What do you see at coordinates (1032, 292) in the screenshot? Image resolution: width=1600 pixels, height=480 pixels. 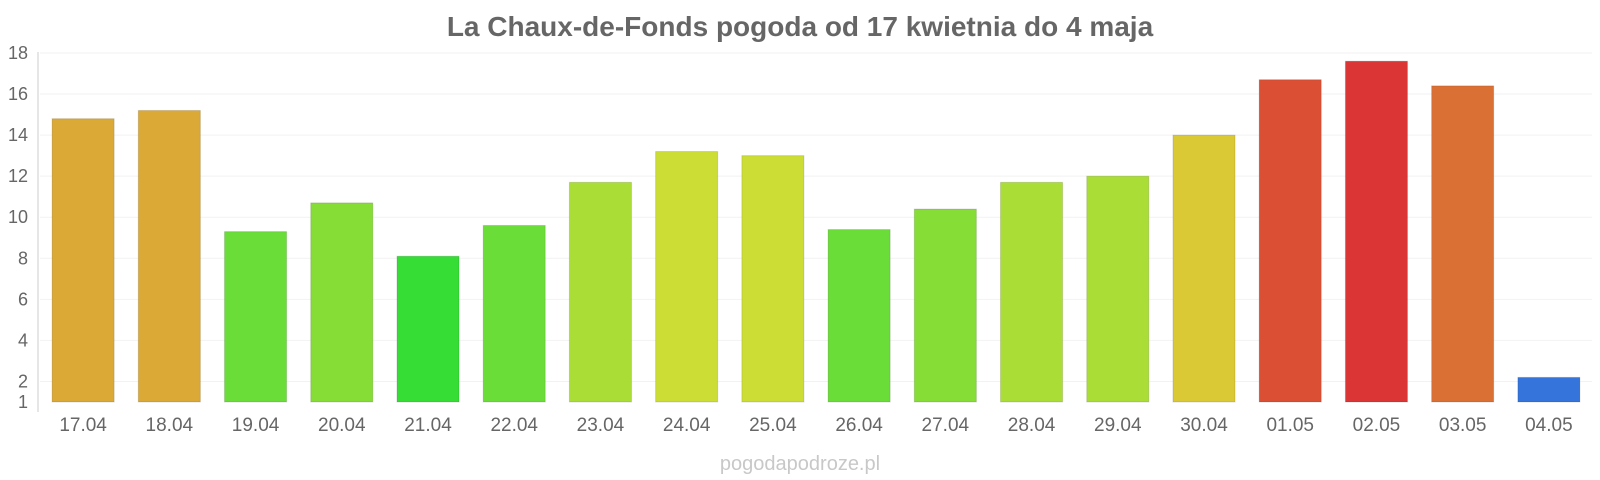 I see `bar-28.04` at bounding box center [1032, 292].